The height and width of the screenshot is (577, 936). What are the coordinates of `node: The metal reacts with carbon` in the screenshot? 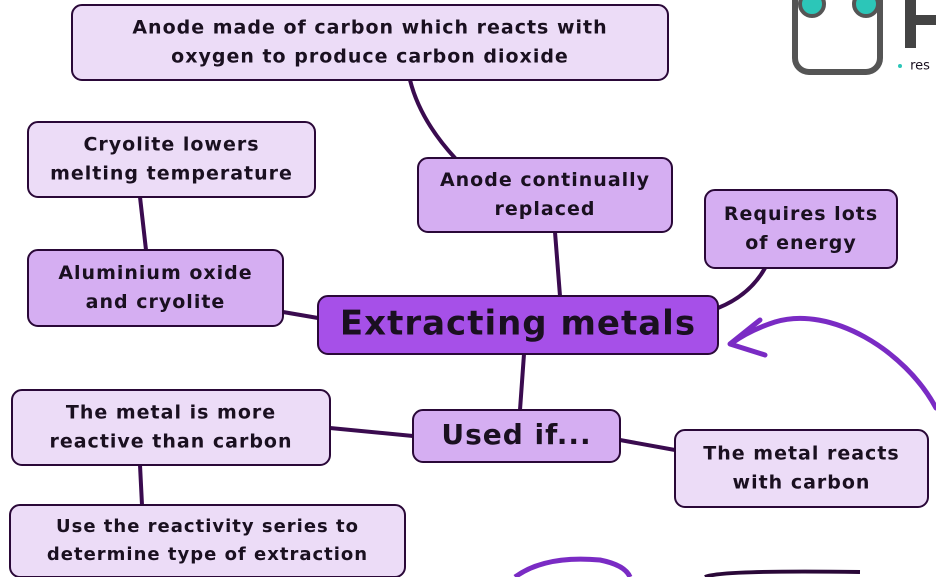 It's located at (801, 468).